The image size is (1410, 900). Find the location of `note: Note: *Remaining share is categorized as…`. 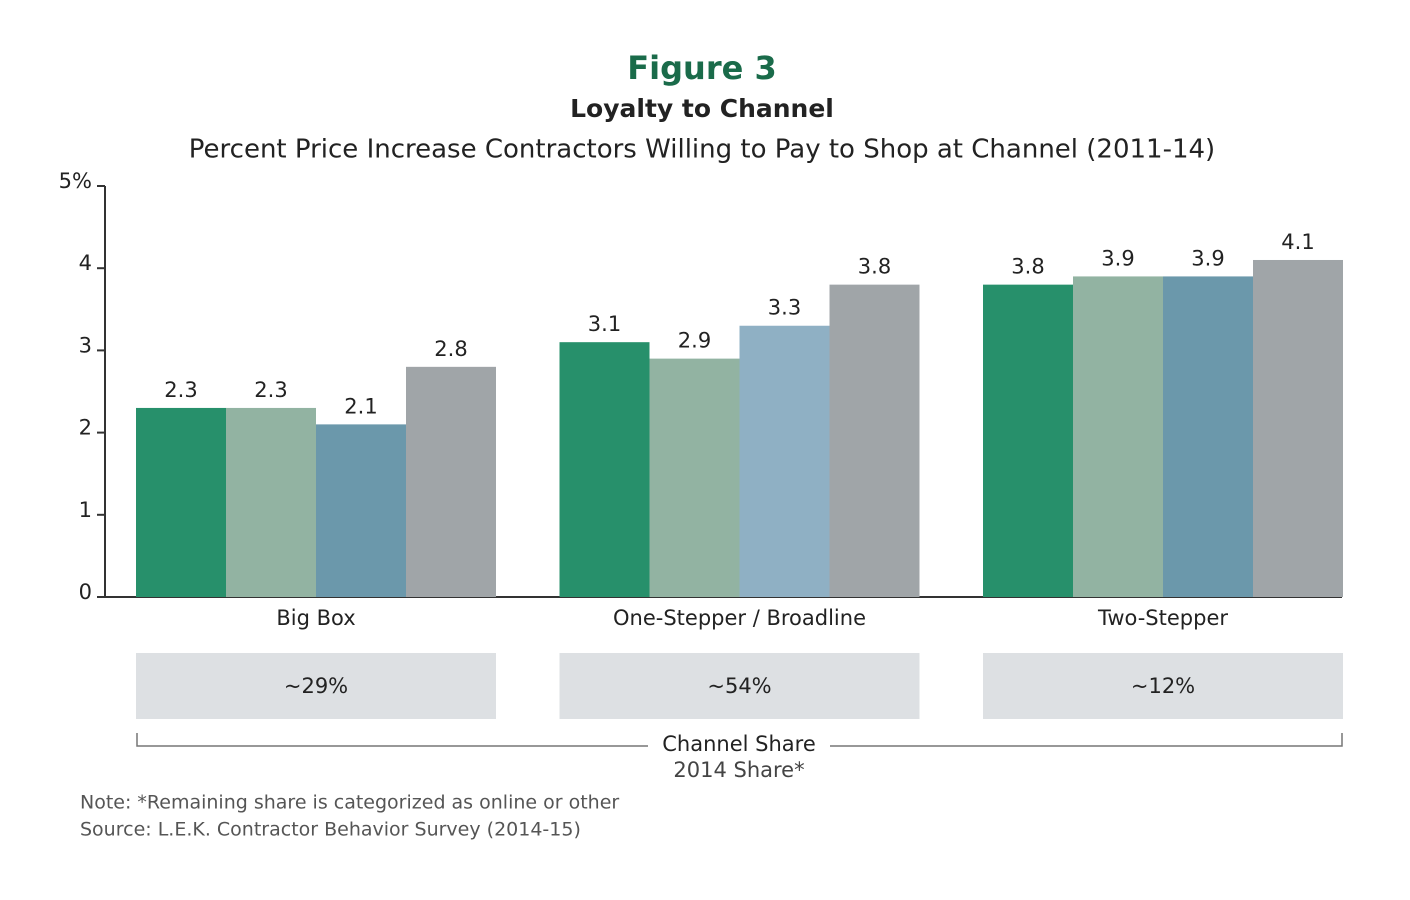

note: Note: *Remaining share is categorized as… is located at coordinates (349, 803).